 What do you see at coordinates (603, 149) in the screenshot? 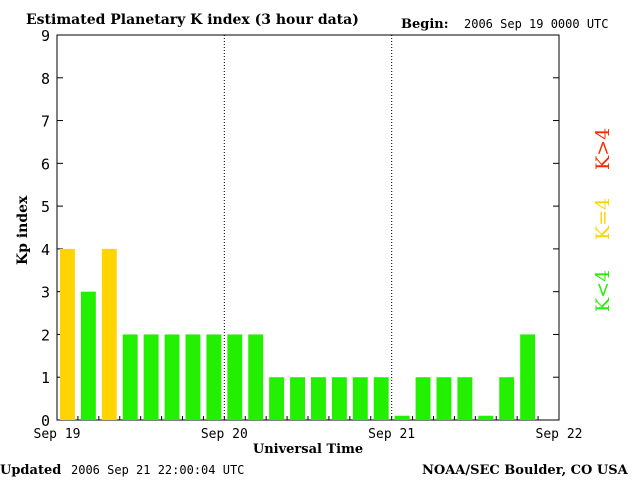
I see `legend-k-gt4: K>4` at bounding box center [603, 149].